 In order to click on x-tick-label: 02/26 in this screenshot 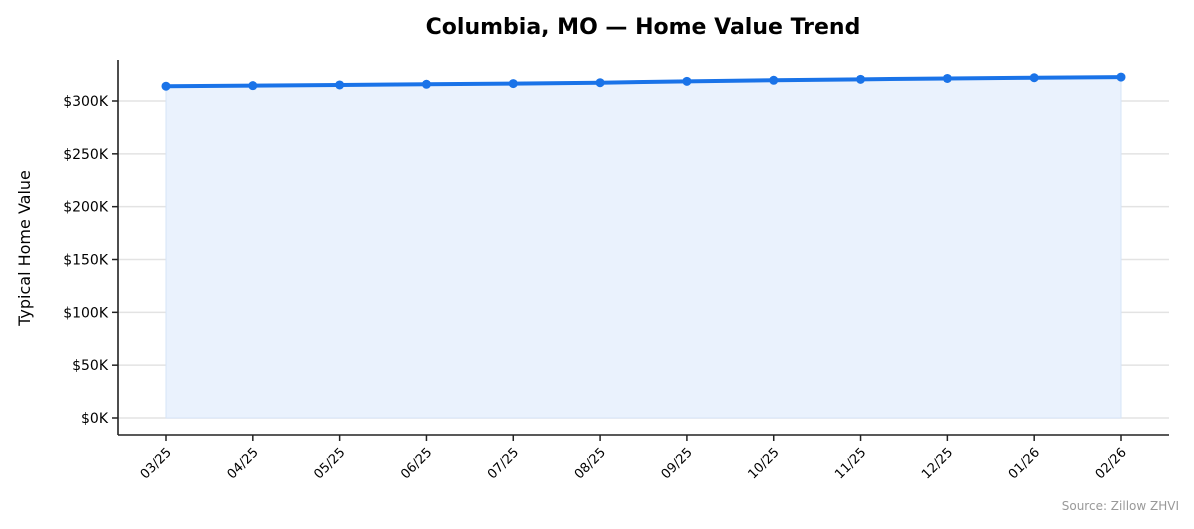, I will do `click(1111, 463)`.